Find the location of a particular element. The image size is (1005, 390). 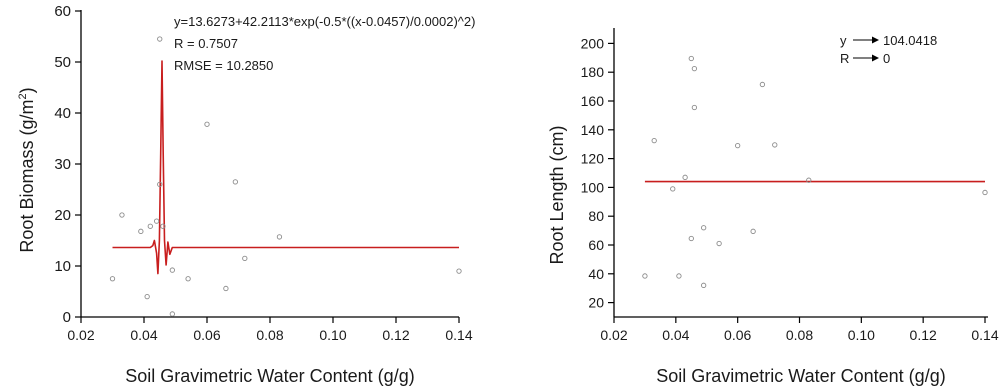

annotation-value: 104.0418 is located at coordinates (910, 40).